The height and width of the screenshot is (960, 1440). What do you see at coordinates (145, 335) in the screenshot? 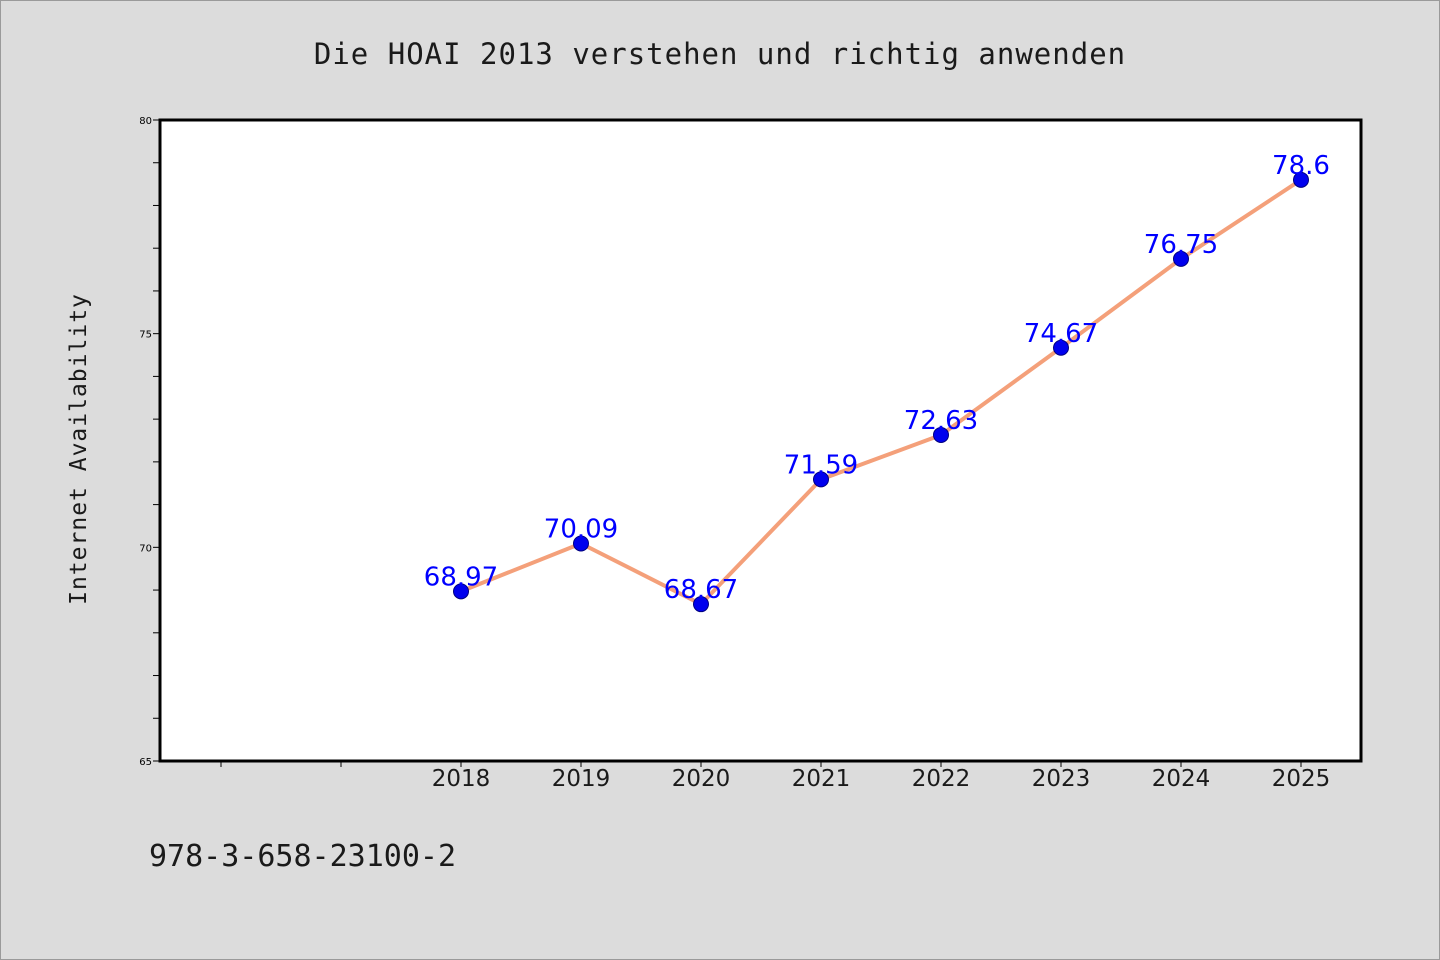
I see `y-tick-label: 75` at bounding box center [145, 335].